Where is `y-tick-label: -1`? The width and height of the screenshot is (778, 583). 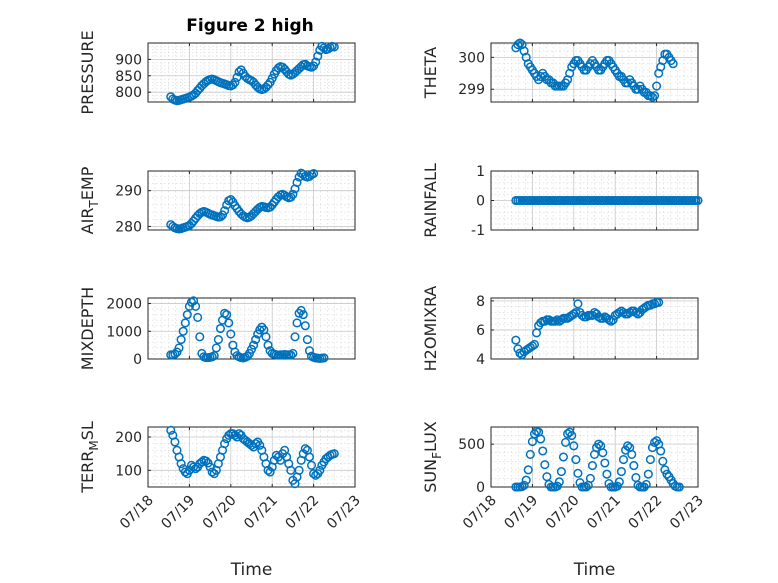 y-tick-label: -1 is located at coordinates (478, 231).